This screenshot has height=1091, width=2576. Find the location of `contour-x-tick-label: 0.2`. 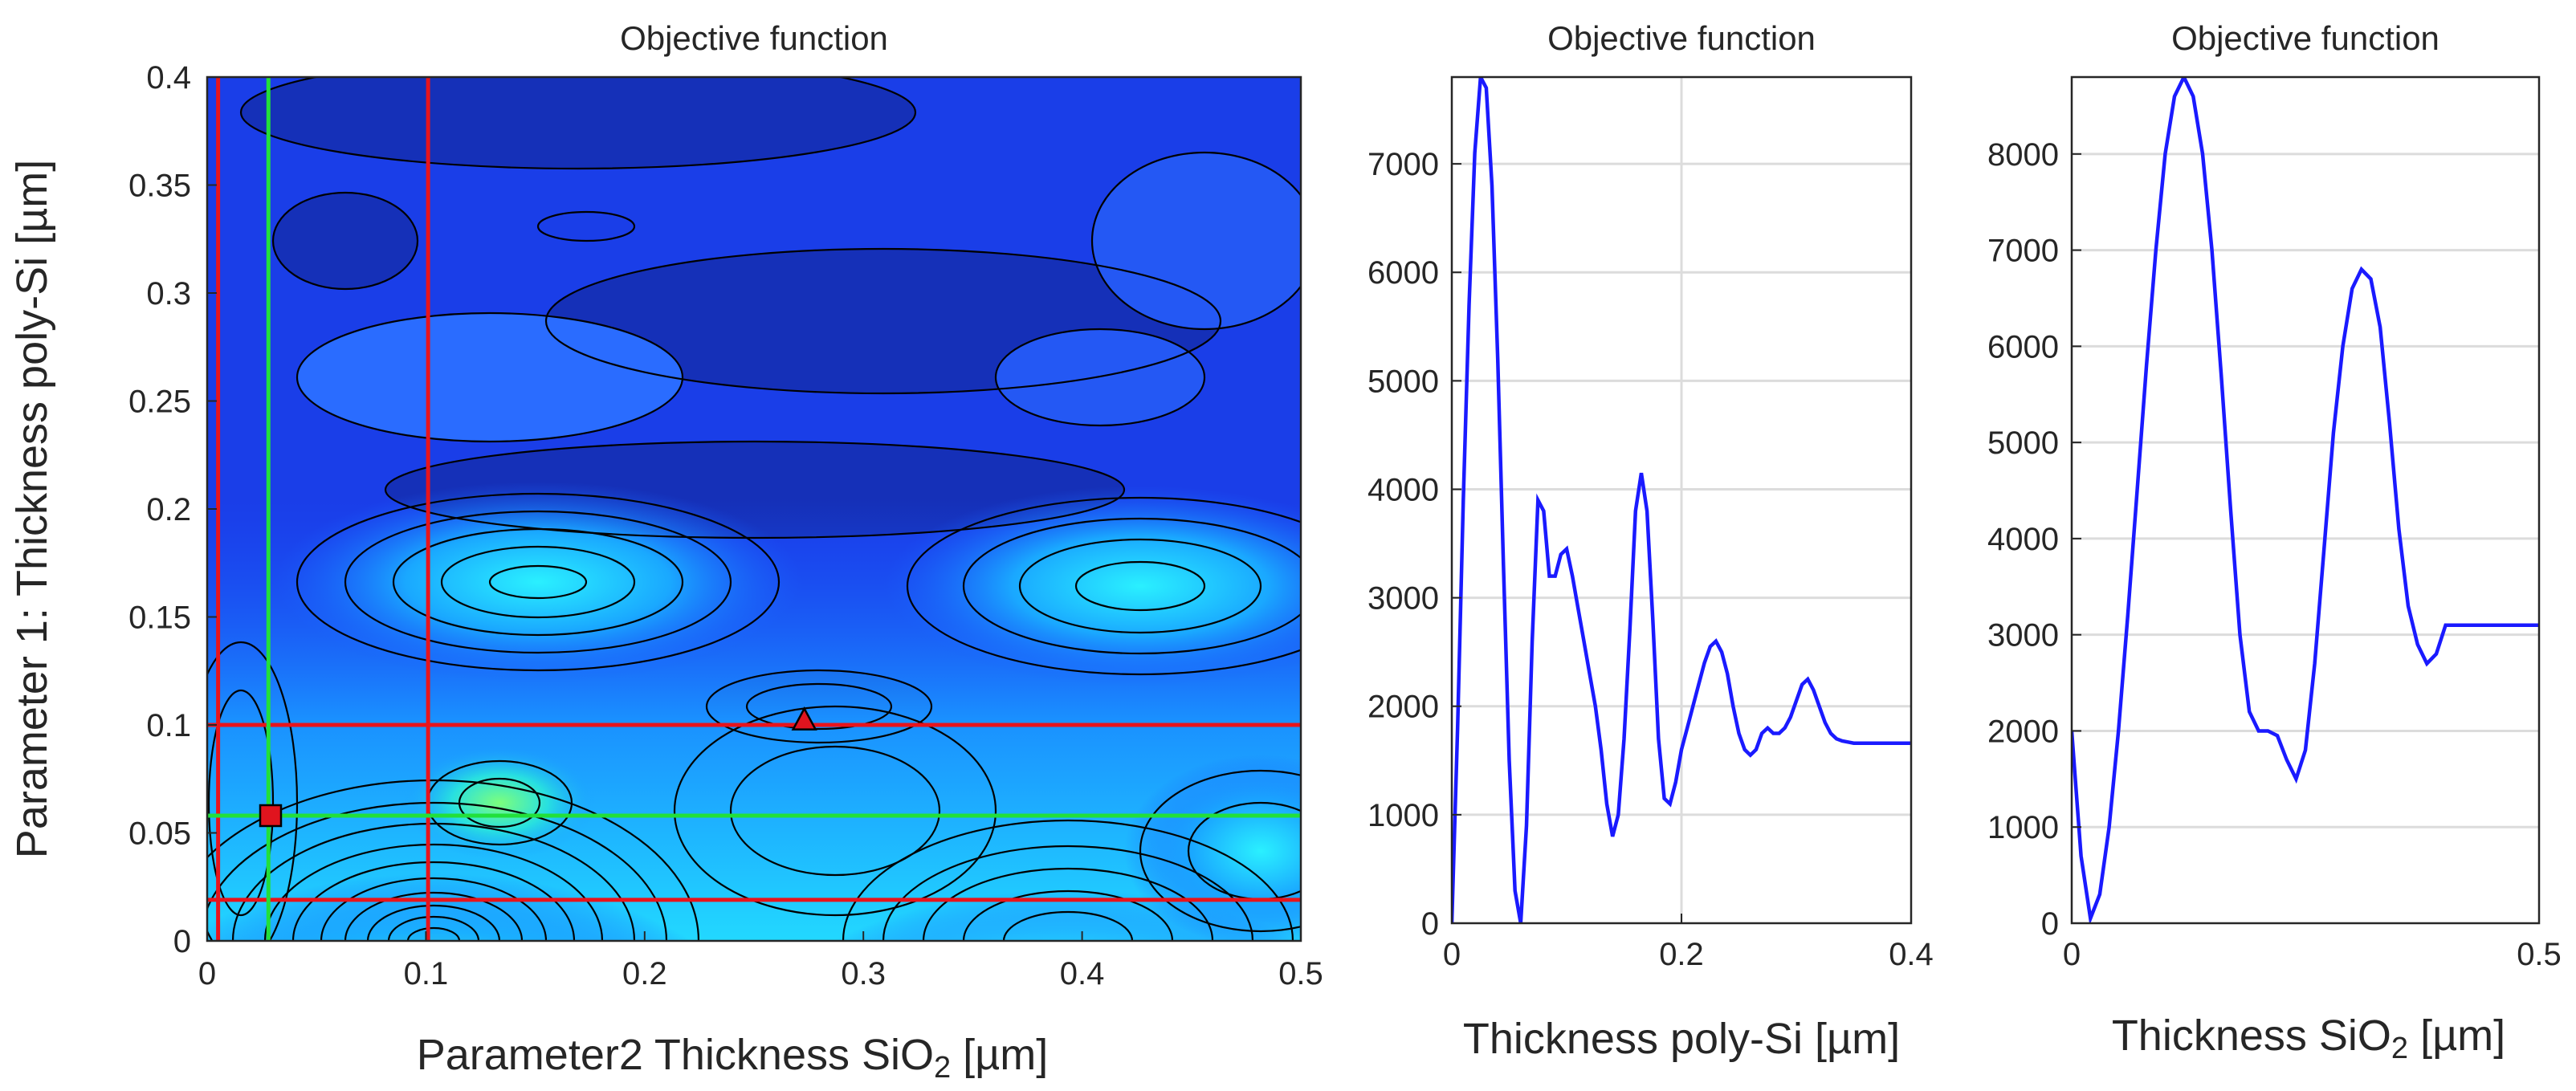

contour-x-tick-label: 0.2 is located at coordinates (644, 973).